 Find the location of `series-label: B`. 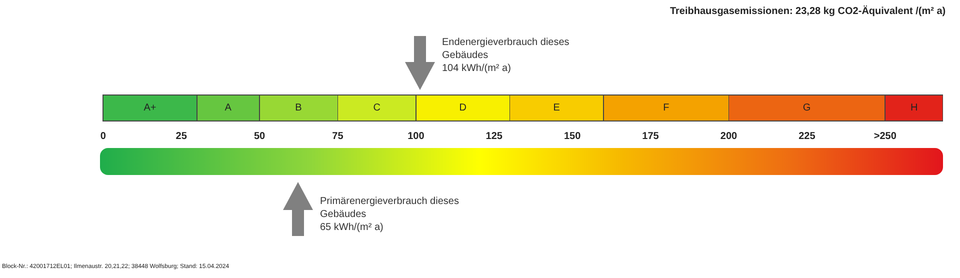

series-label: B is located at coordinates (298, 108).